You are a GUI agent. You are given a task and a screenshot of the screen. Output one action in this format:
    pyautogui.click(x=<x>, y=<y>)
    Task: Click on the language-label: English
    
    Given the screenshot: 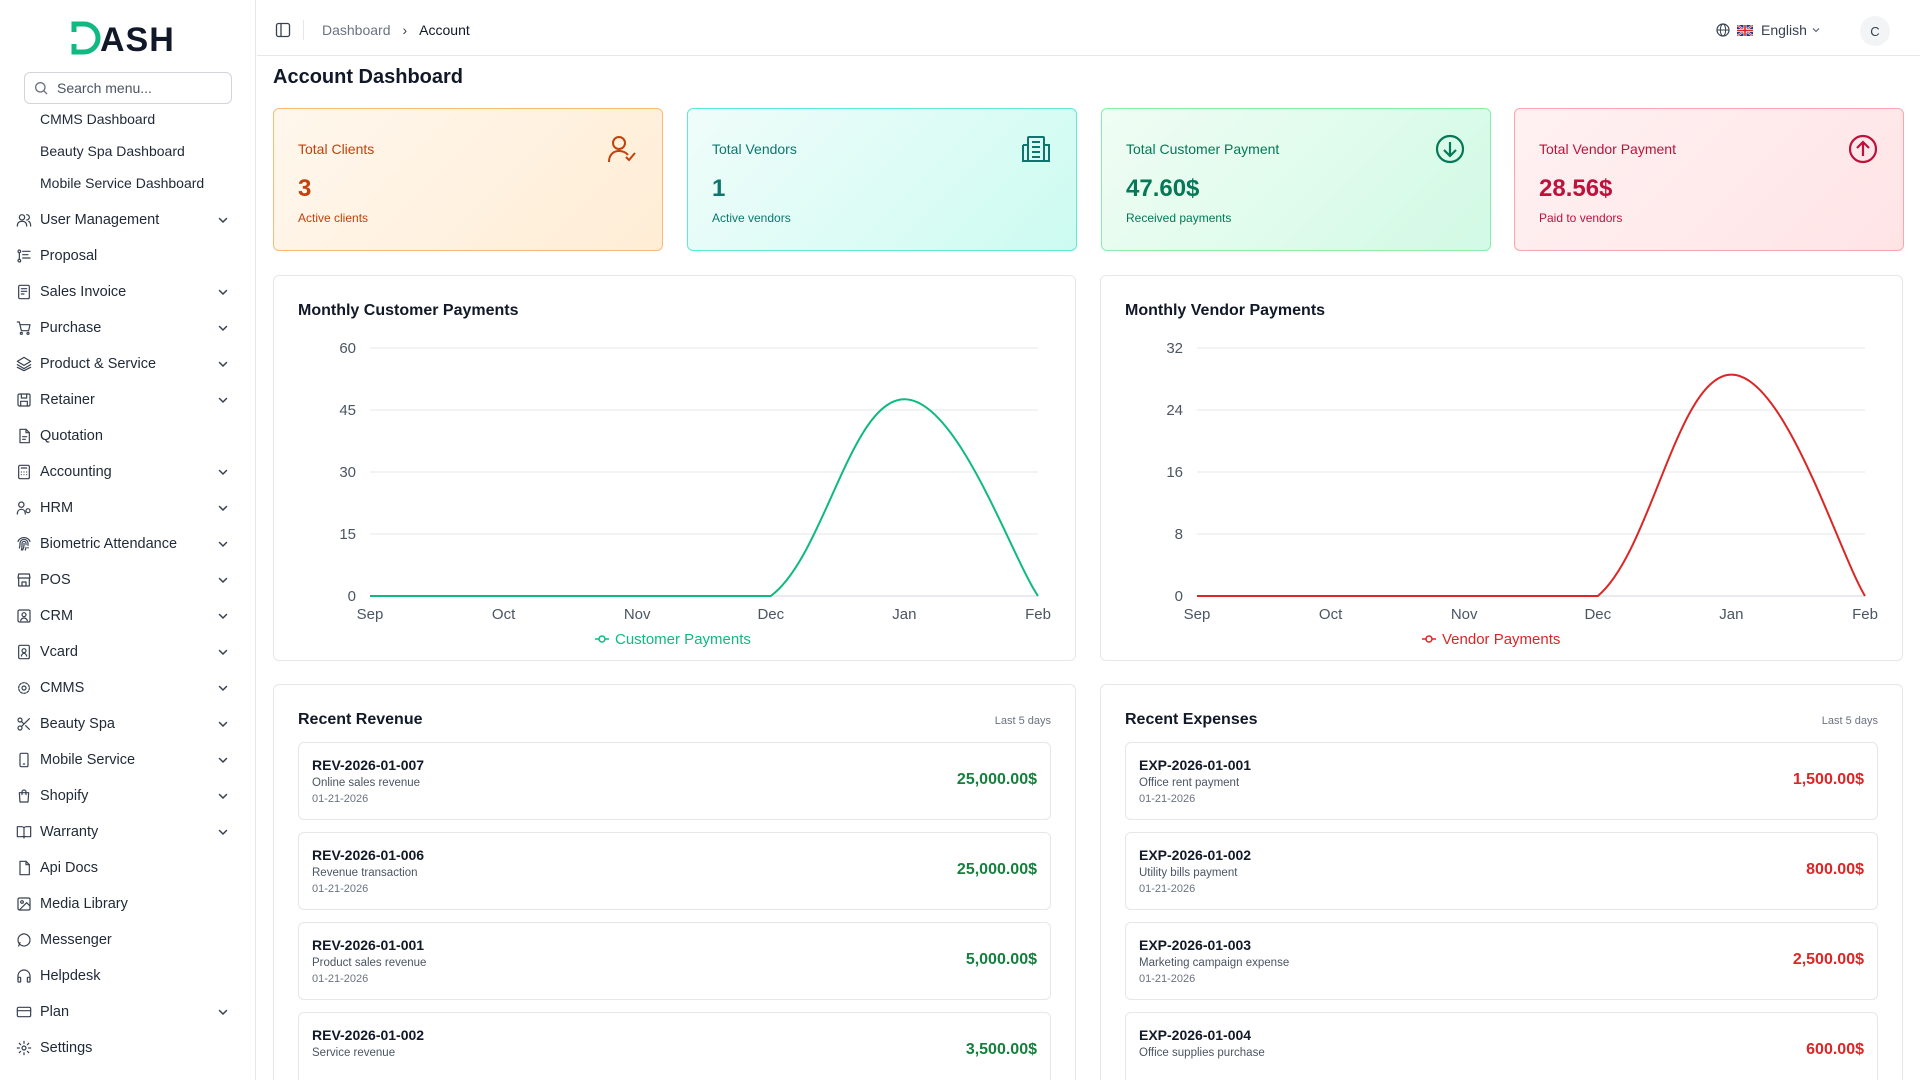 What is the action you would take?
    pyautogui.click(x=1784, y=30)
    